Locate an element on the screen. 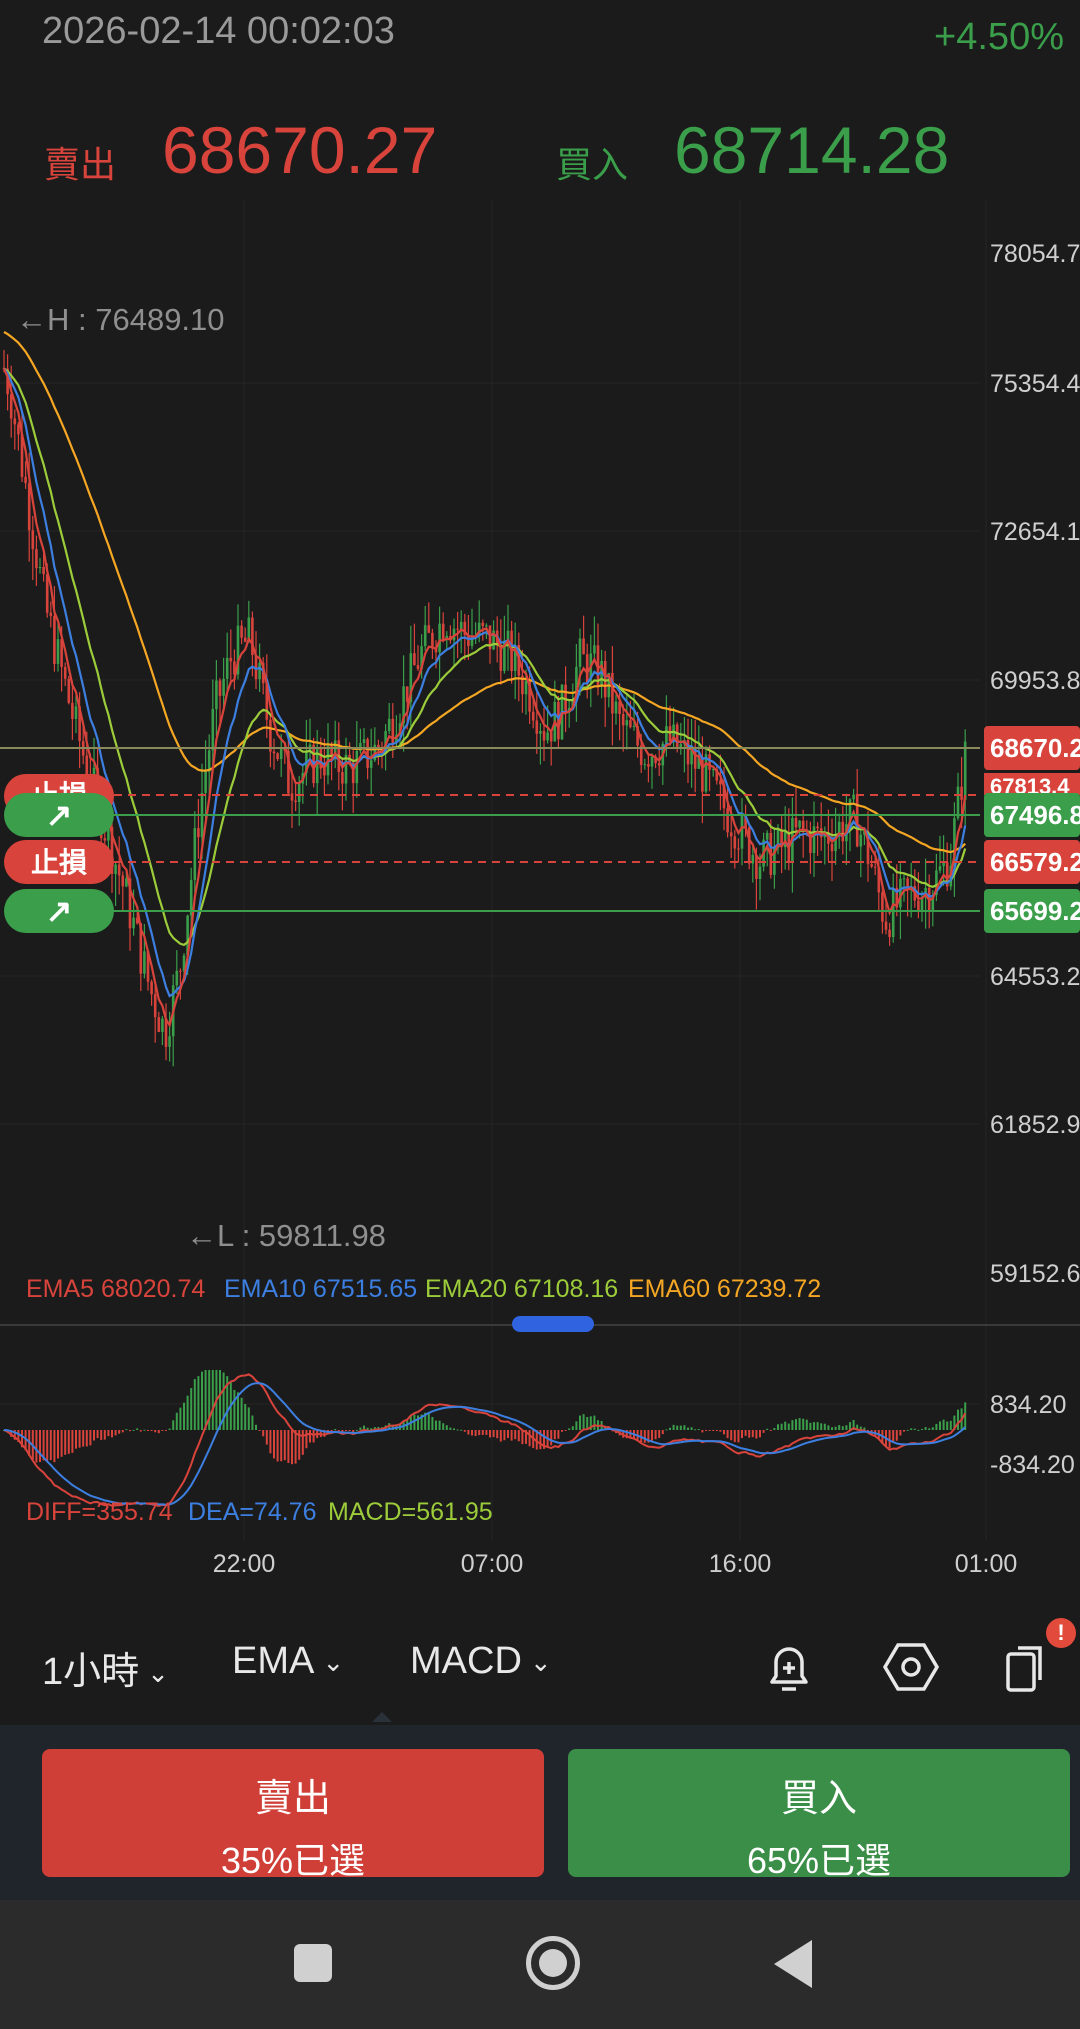 Image resolution: width=1080 pixels, height=2029 pixels. buy-button: 買入 65%已選 is located at coordinates (819, 1815).